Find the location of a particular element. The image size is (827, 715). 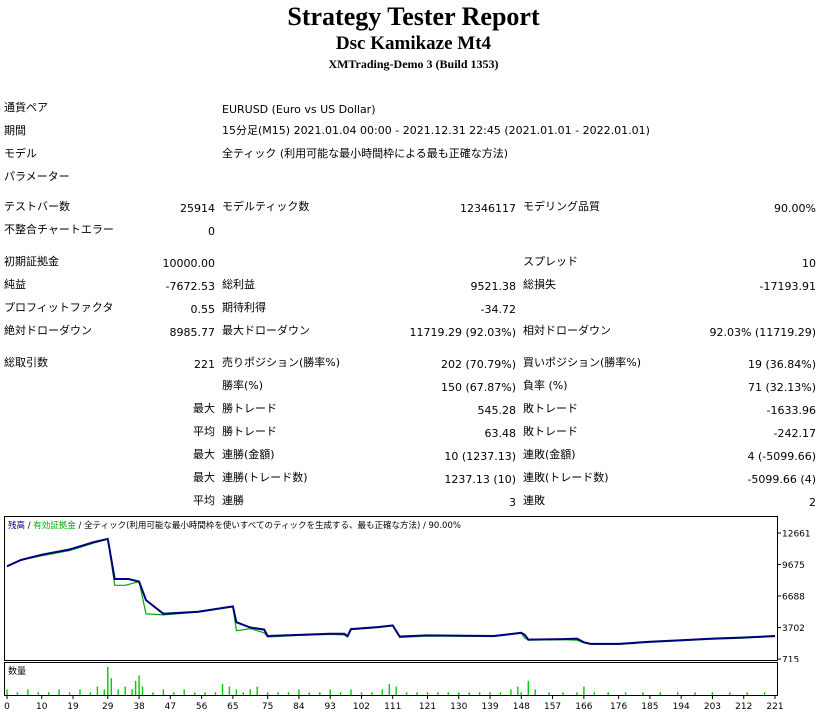

symbol-label: 通貨ペア is located at coordinates (26, 107).